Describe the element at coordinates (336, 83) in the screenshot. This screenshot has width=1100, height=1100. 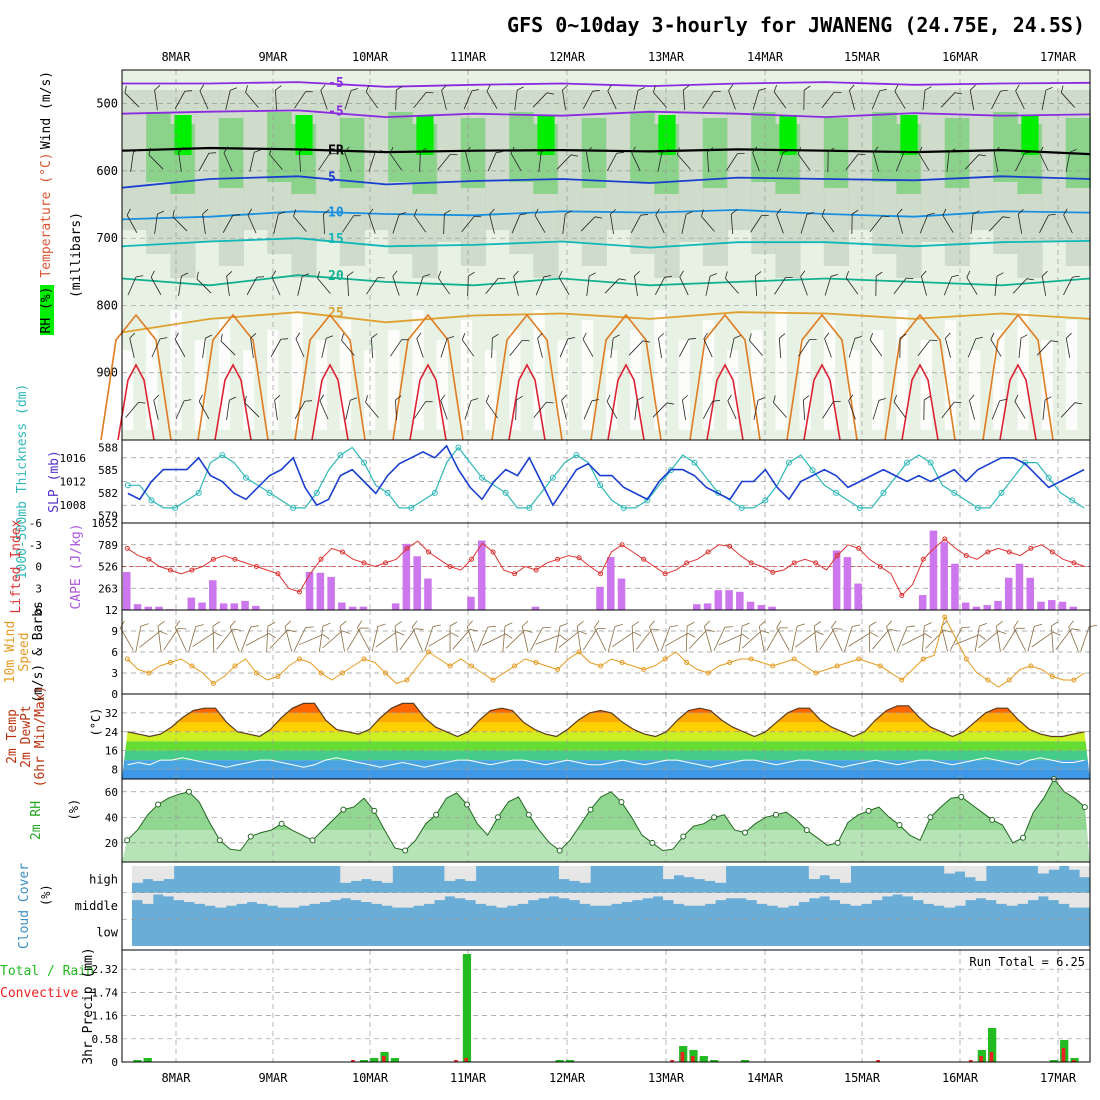
I see `isotherm-label-0: -5` at that location.